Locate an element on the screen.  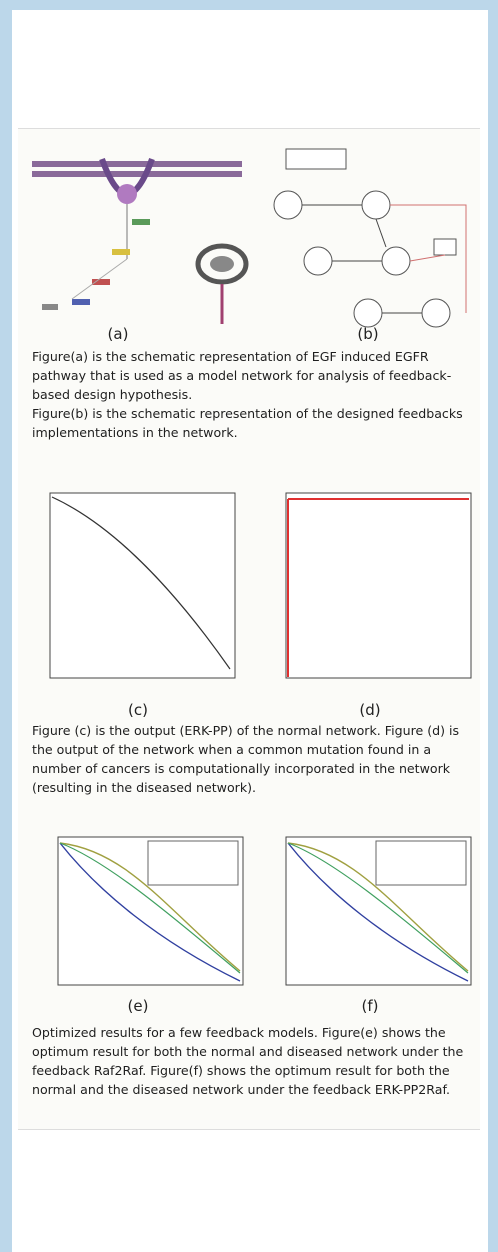
feedback-diagram is located at coordinates (370, 238).